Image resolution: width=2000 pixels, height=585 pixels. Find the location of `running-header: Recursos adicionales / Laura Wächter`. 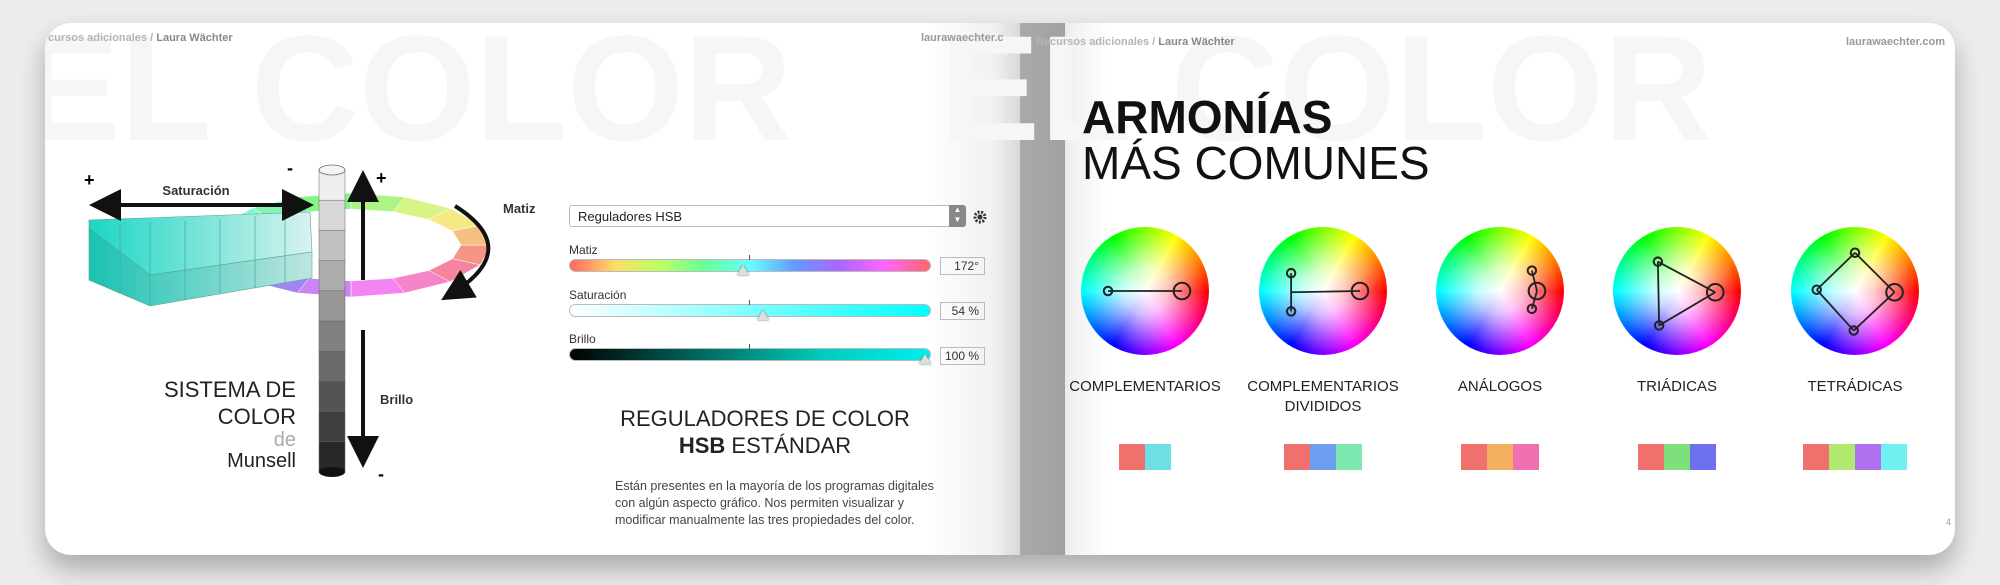

running-header: Recursos adicionales / Laura Wächter is located at coordinates (1135, 42).